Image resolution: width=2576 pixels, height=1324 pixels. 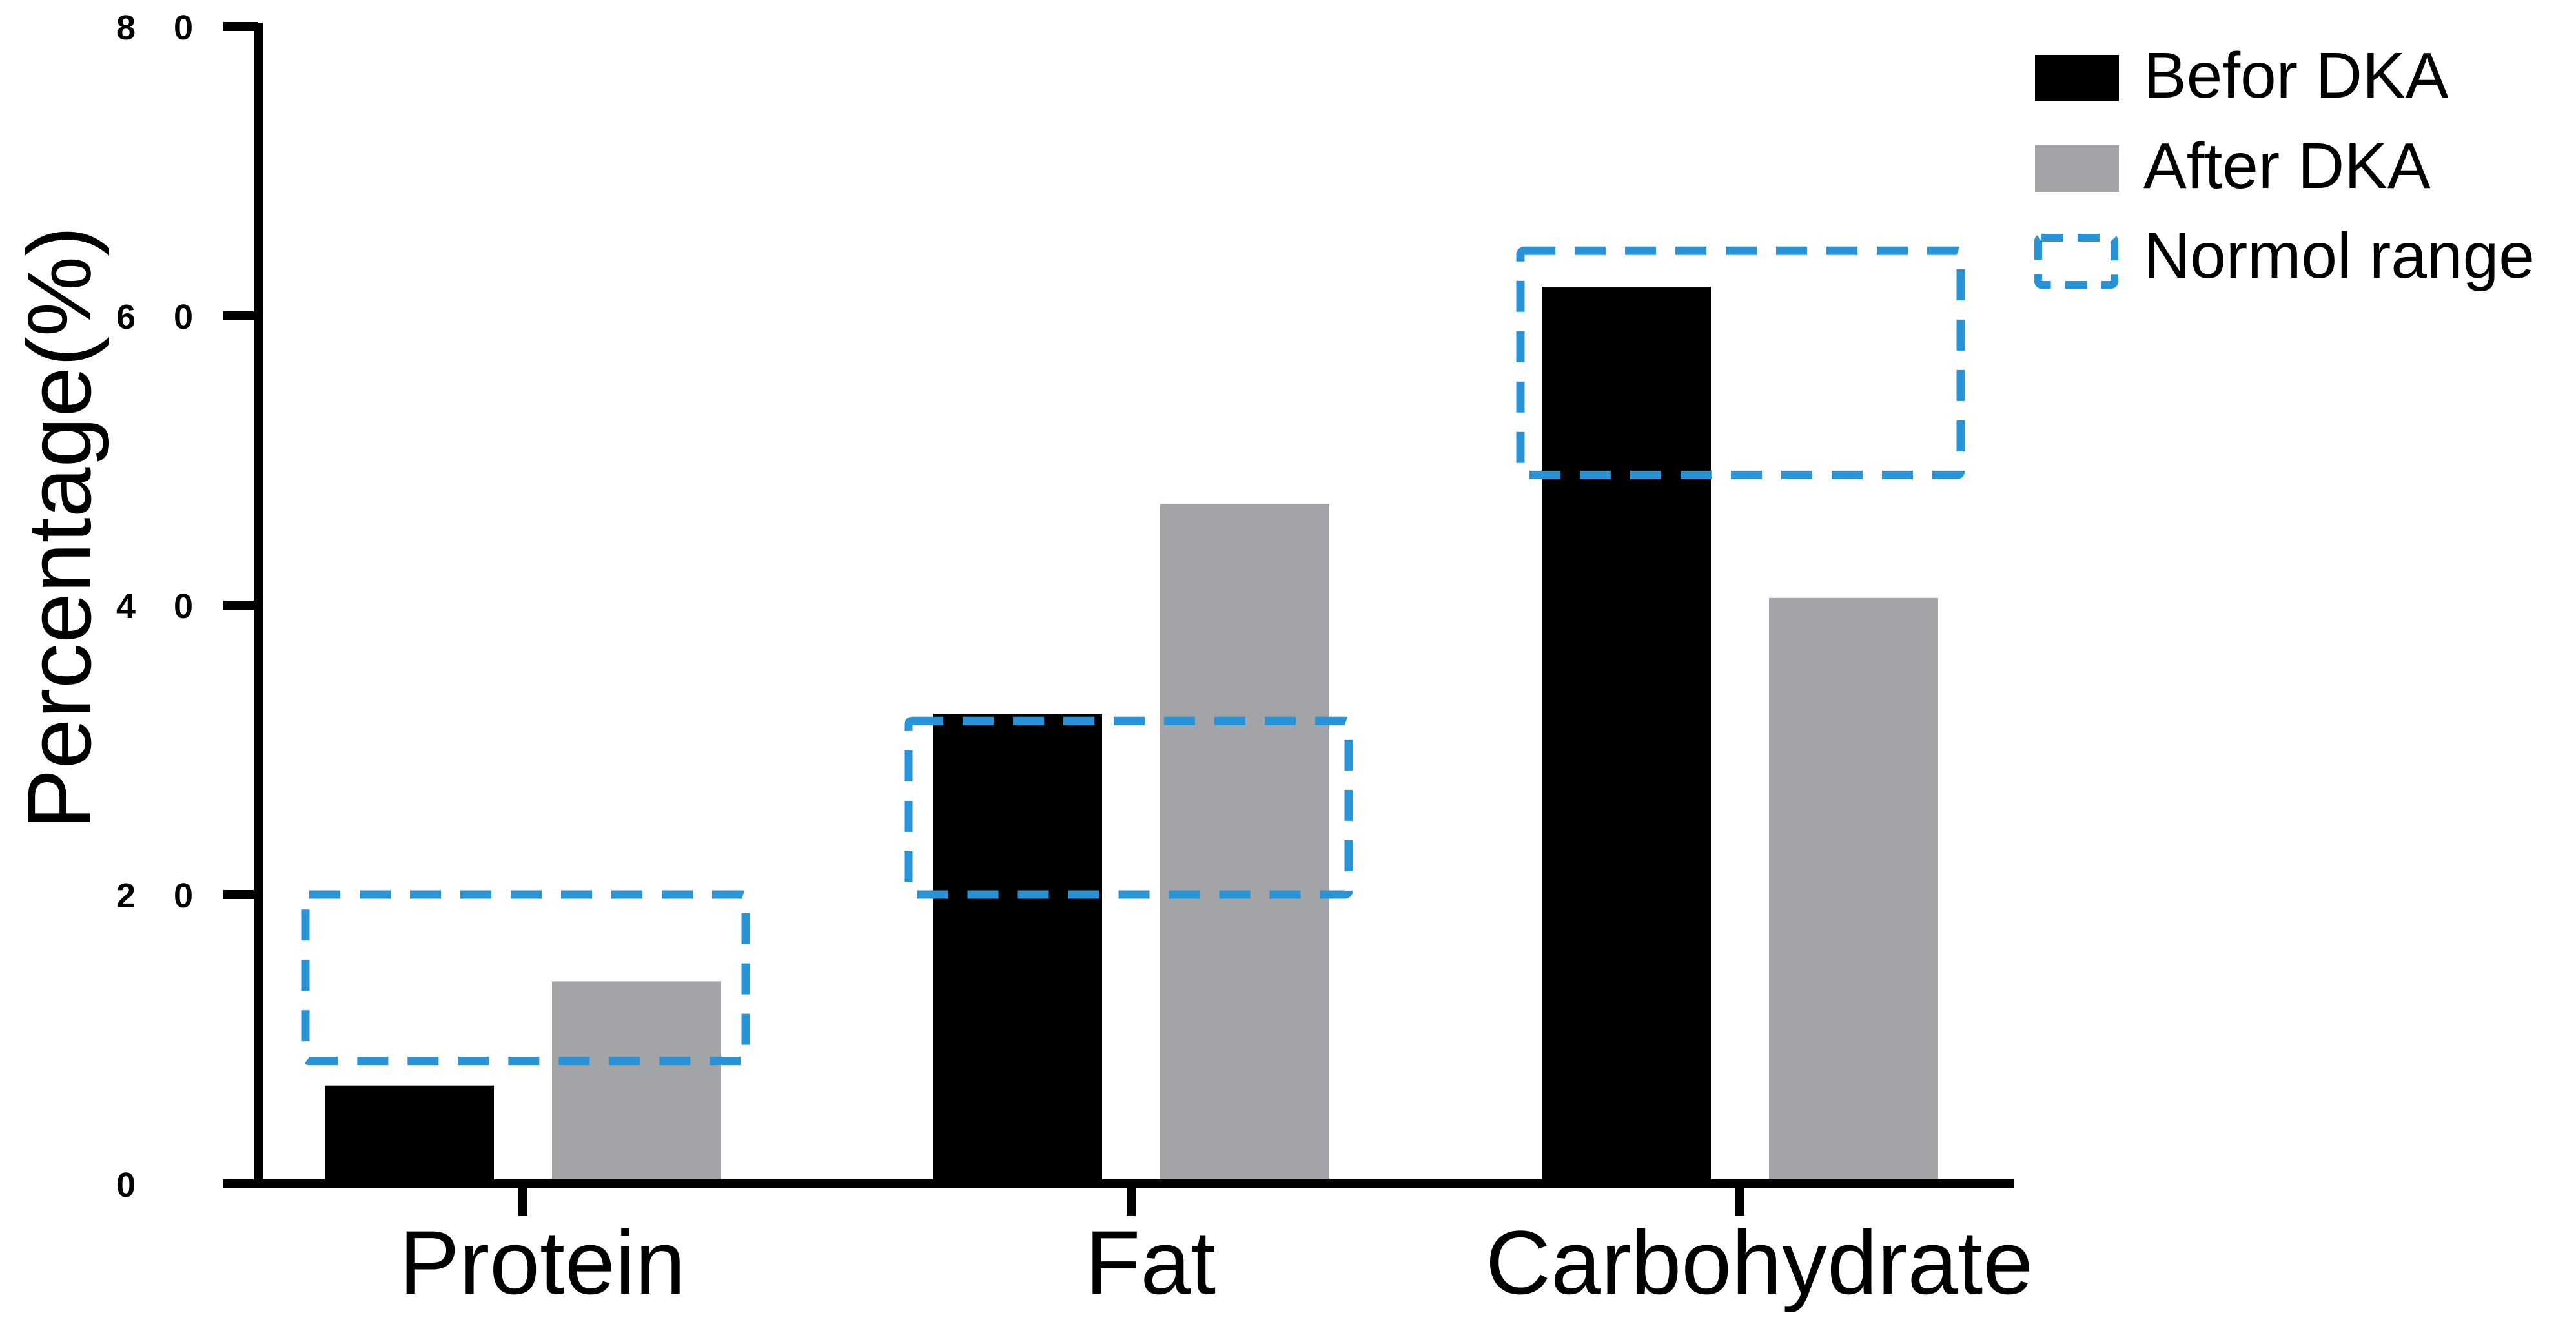 What do you see at coordinates (162, 896) in the screenshot?
I see `y-tick-label-20: 2 0` at bounding box center [162, 896].